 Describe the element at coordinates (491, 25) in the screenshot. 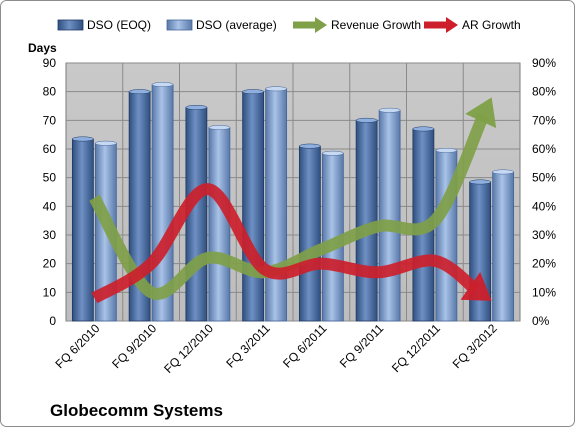

I see `legend-label-ar-growth: AR Growth` at that location.